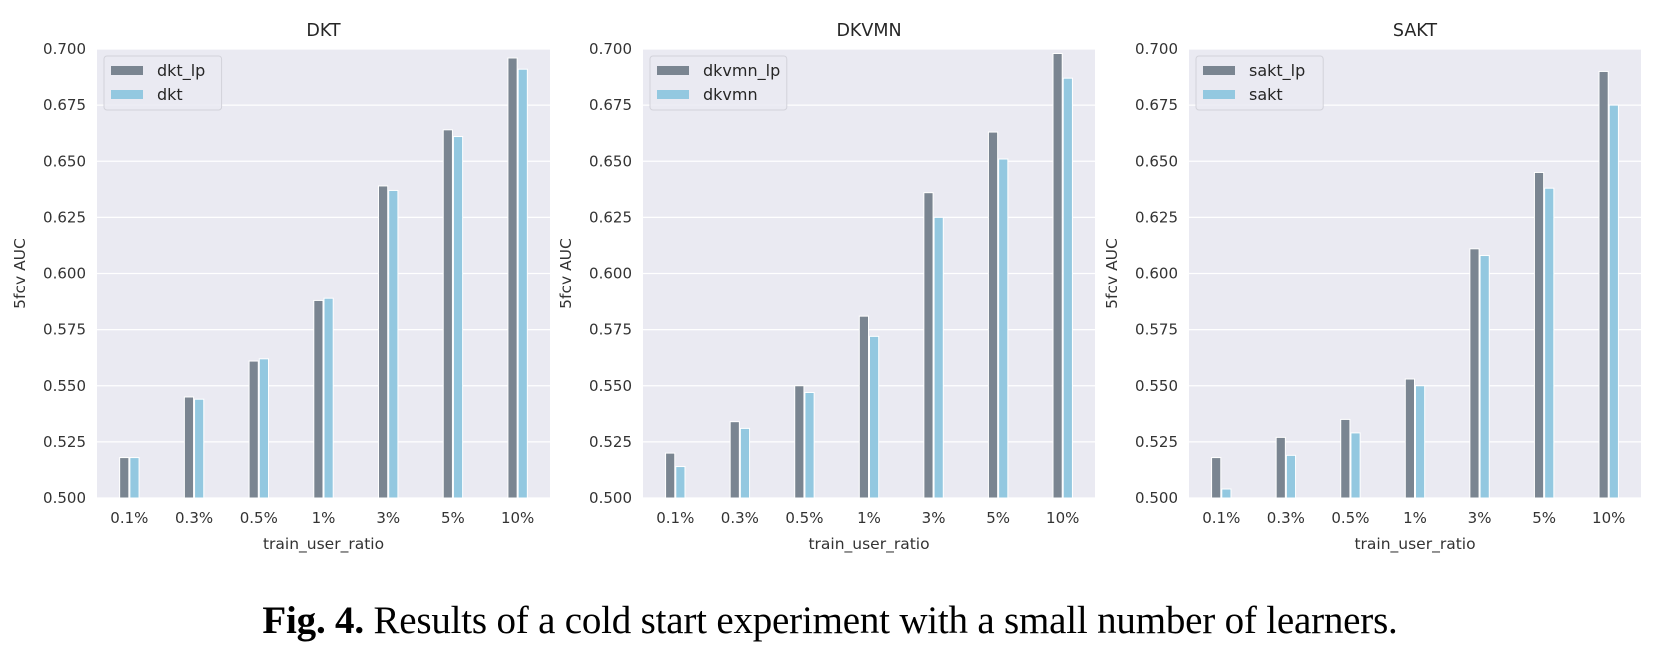  What do you see at coordinates (127, 94) in the screenshot?
I see `legend-swatch-dkt` at bounding box center [127, 94].